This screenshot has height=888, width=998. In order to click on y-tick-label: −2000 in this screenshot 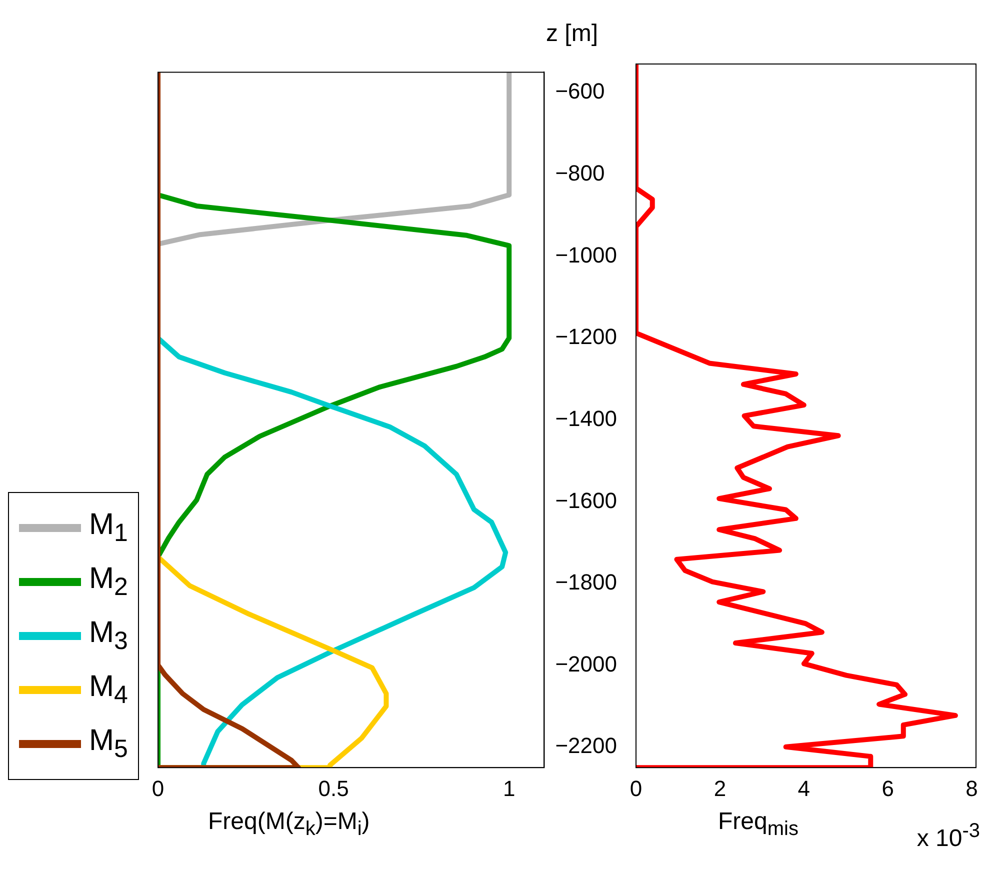, I will do `click(586, 663)`.